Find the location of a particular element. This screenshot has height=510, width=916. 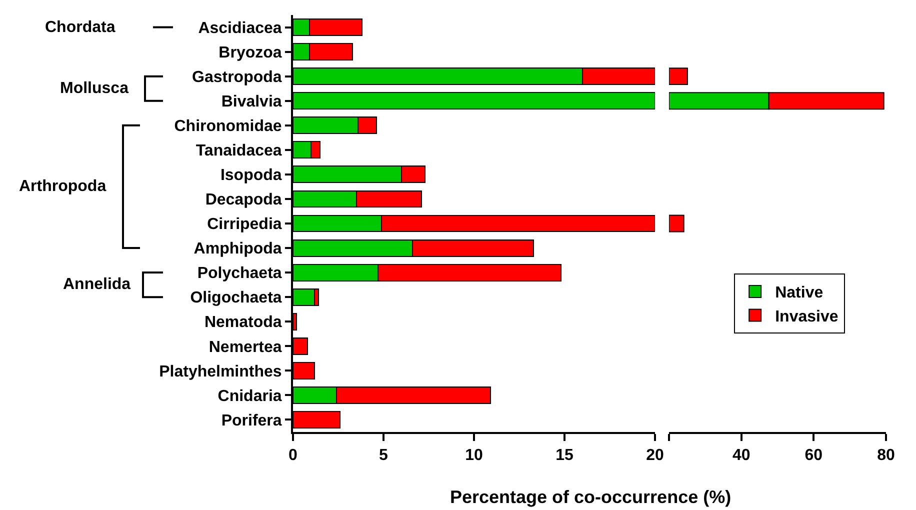

y-tick-label: Polychaeta is located at coordinates (239, 273).